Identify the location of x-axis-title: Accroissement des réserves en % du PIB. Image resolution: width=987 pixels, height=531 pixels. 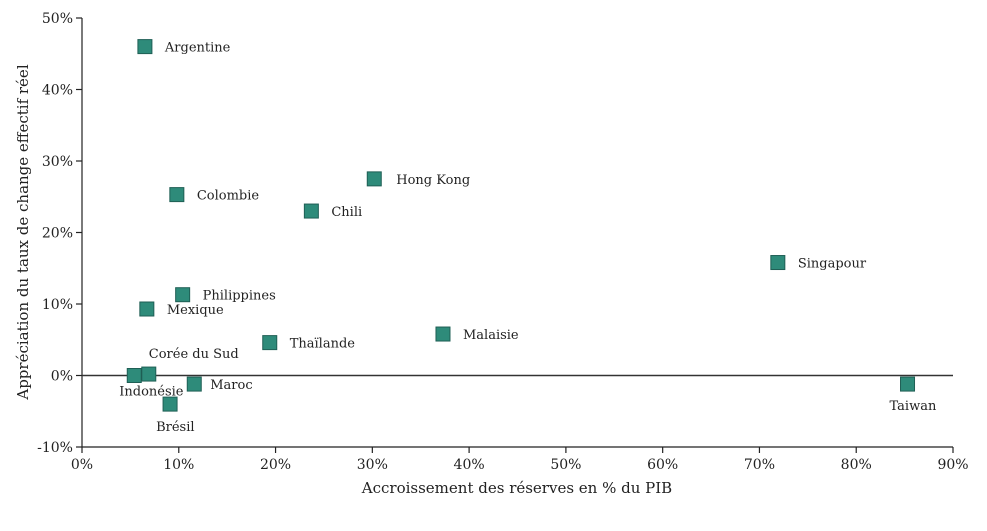
(516, 488).